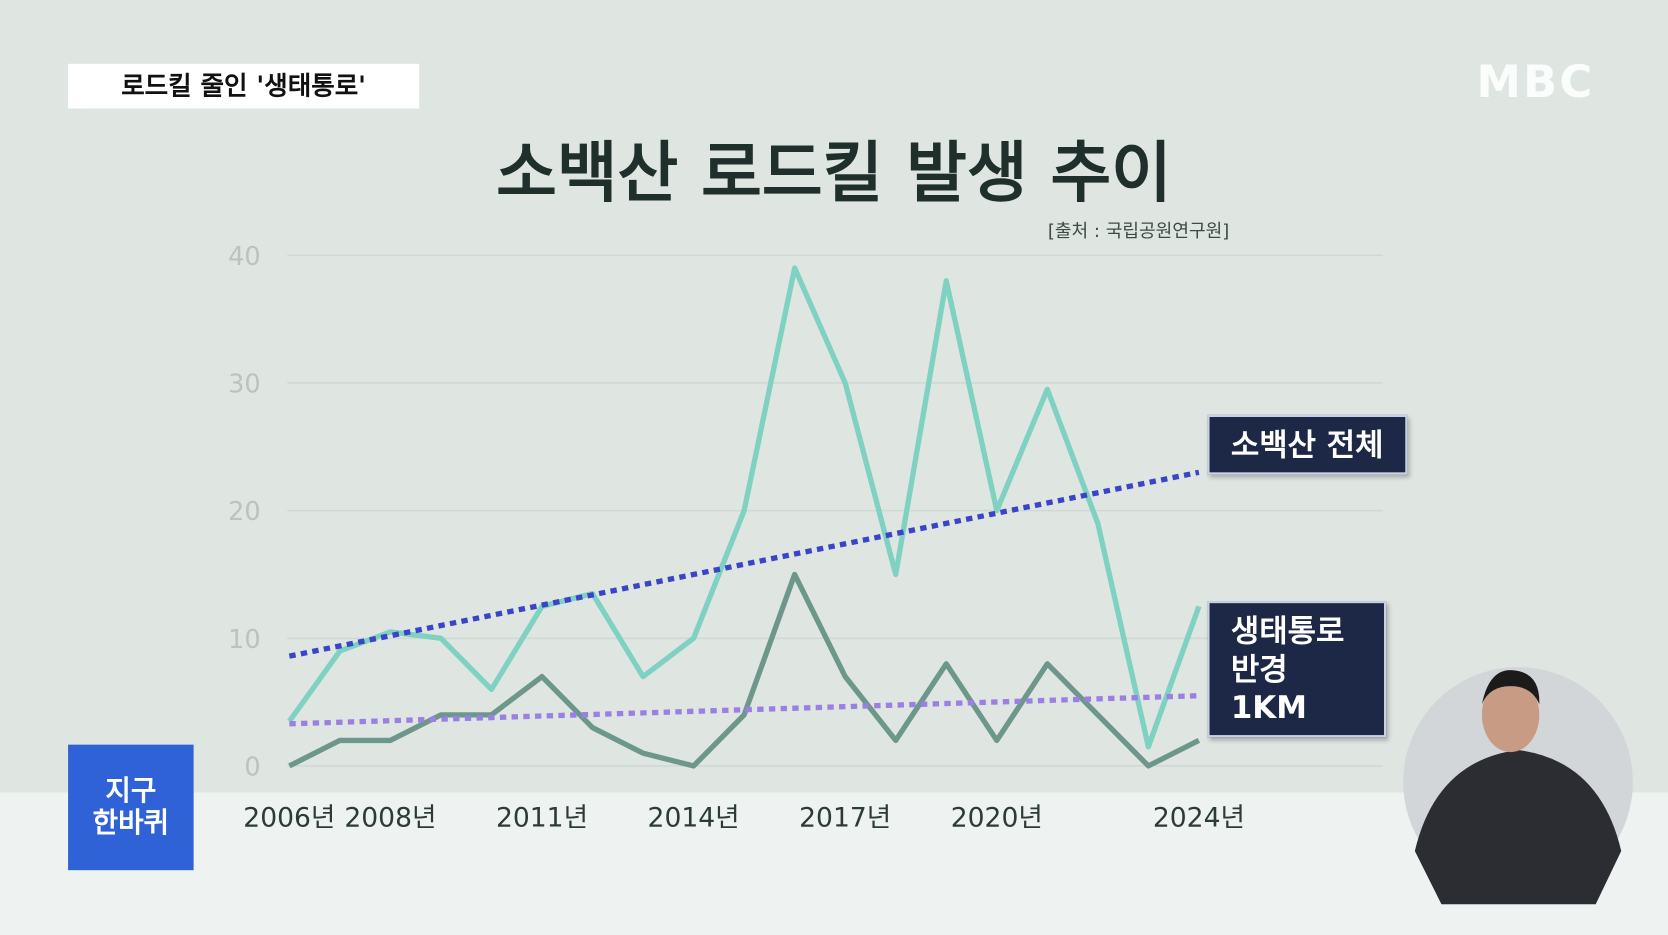 This screenshot has height=935, width=1668. Describe the element at coordinates (1510, 715) in the screenshot. I see `interpreter-face` at that location.